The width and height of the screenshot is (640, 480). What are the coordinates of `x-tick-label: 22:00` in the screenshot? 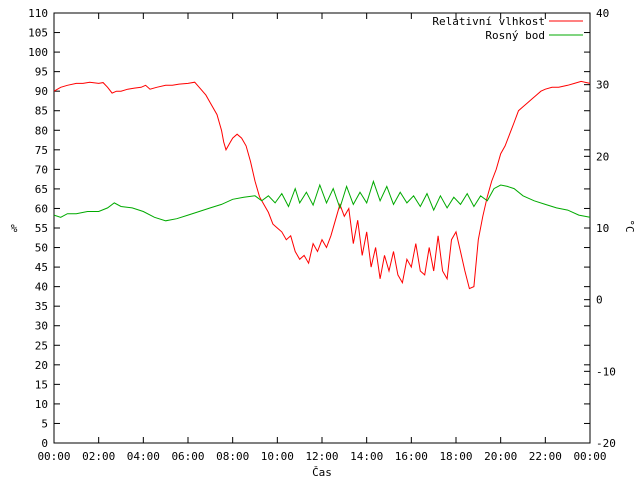 It's located at (545, 456).